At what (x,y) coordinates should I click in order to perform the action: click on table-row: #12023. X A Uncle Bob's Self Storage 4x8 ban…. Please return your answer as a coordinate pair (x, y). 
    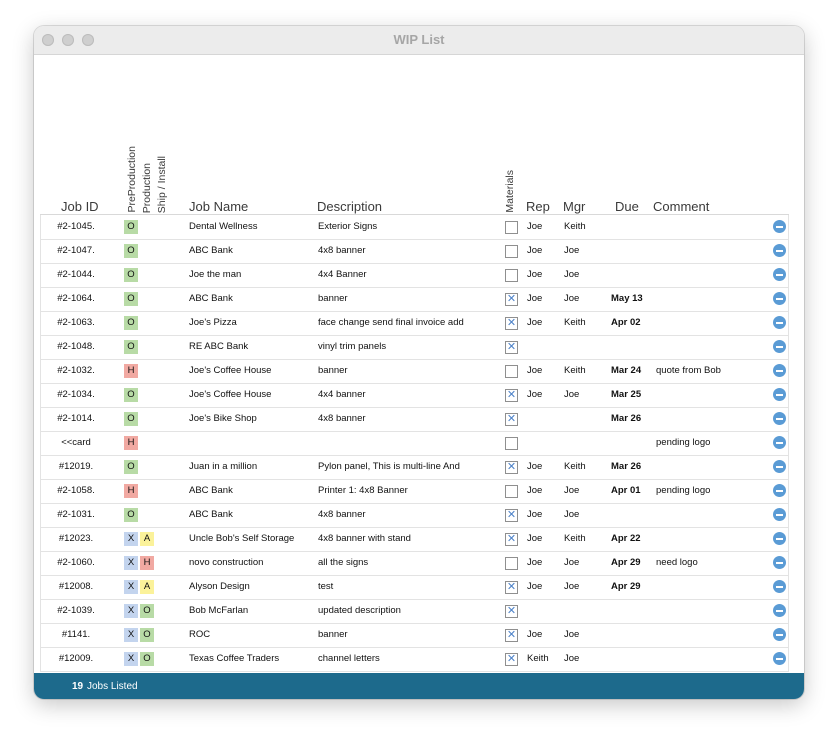
    Looking at the image, I should click on (414, 539).